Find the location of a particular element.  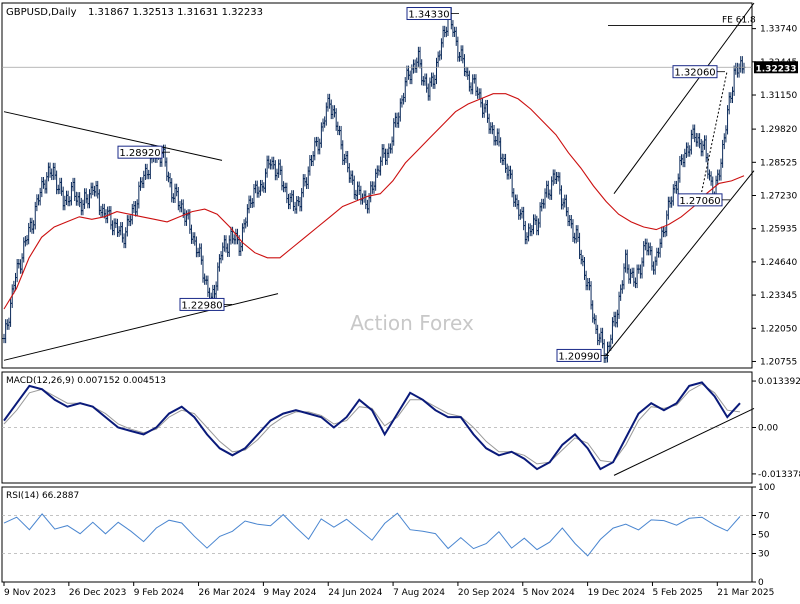

price-label-1.32060: 1.32060 is located at coordinates (698, 72).